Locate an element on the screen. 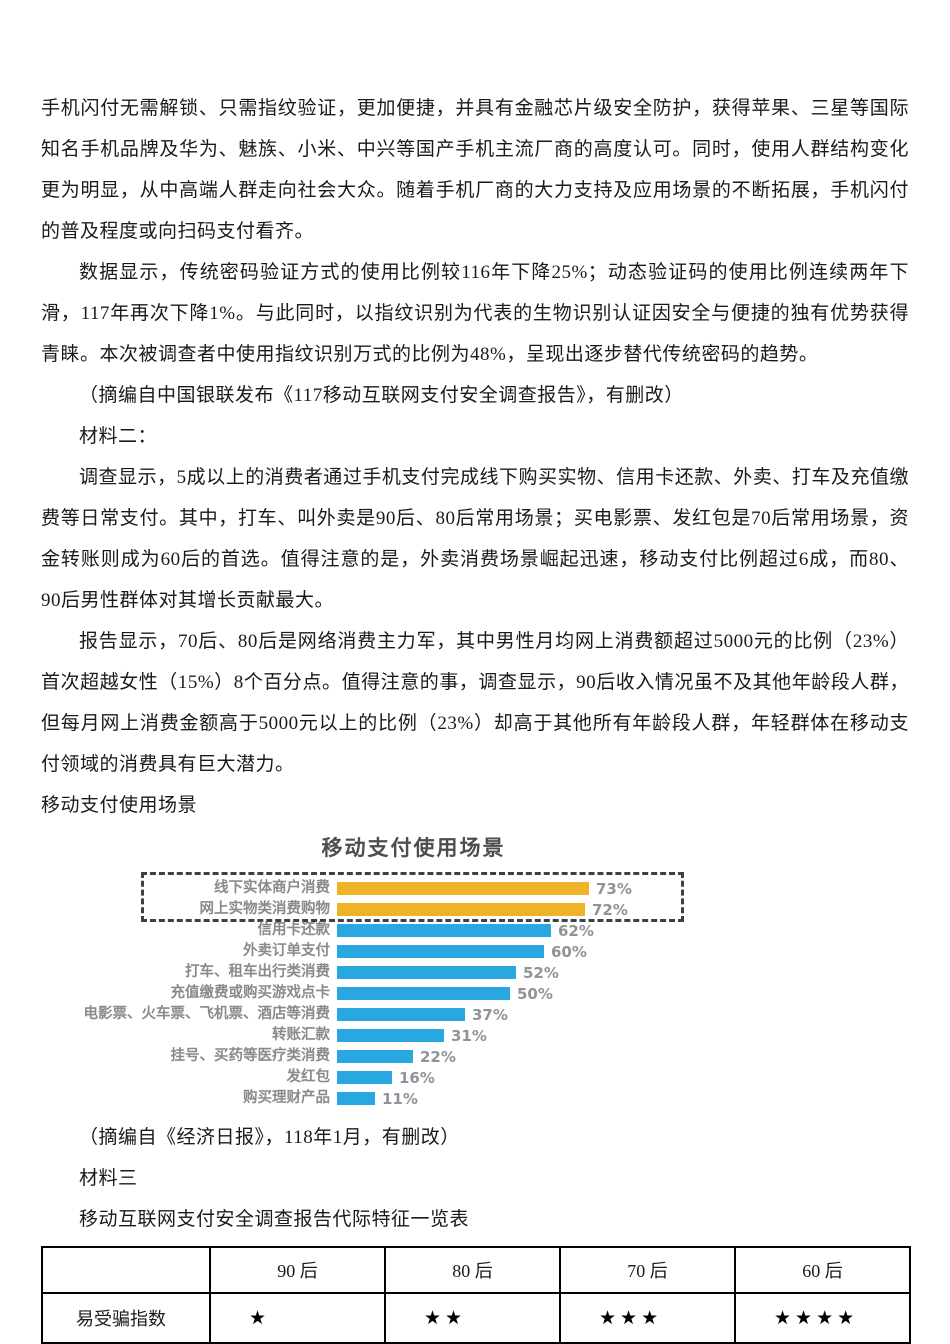 The width and height of the screenshot is (950, 1344). chart-row: 线下实体商户消费 73% is located at coordinates (413, 888).